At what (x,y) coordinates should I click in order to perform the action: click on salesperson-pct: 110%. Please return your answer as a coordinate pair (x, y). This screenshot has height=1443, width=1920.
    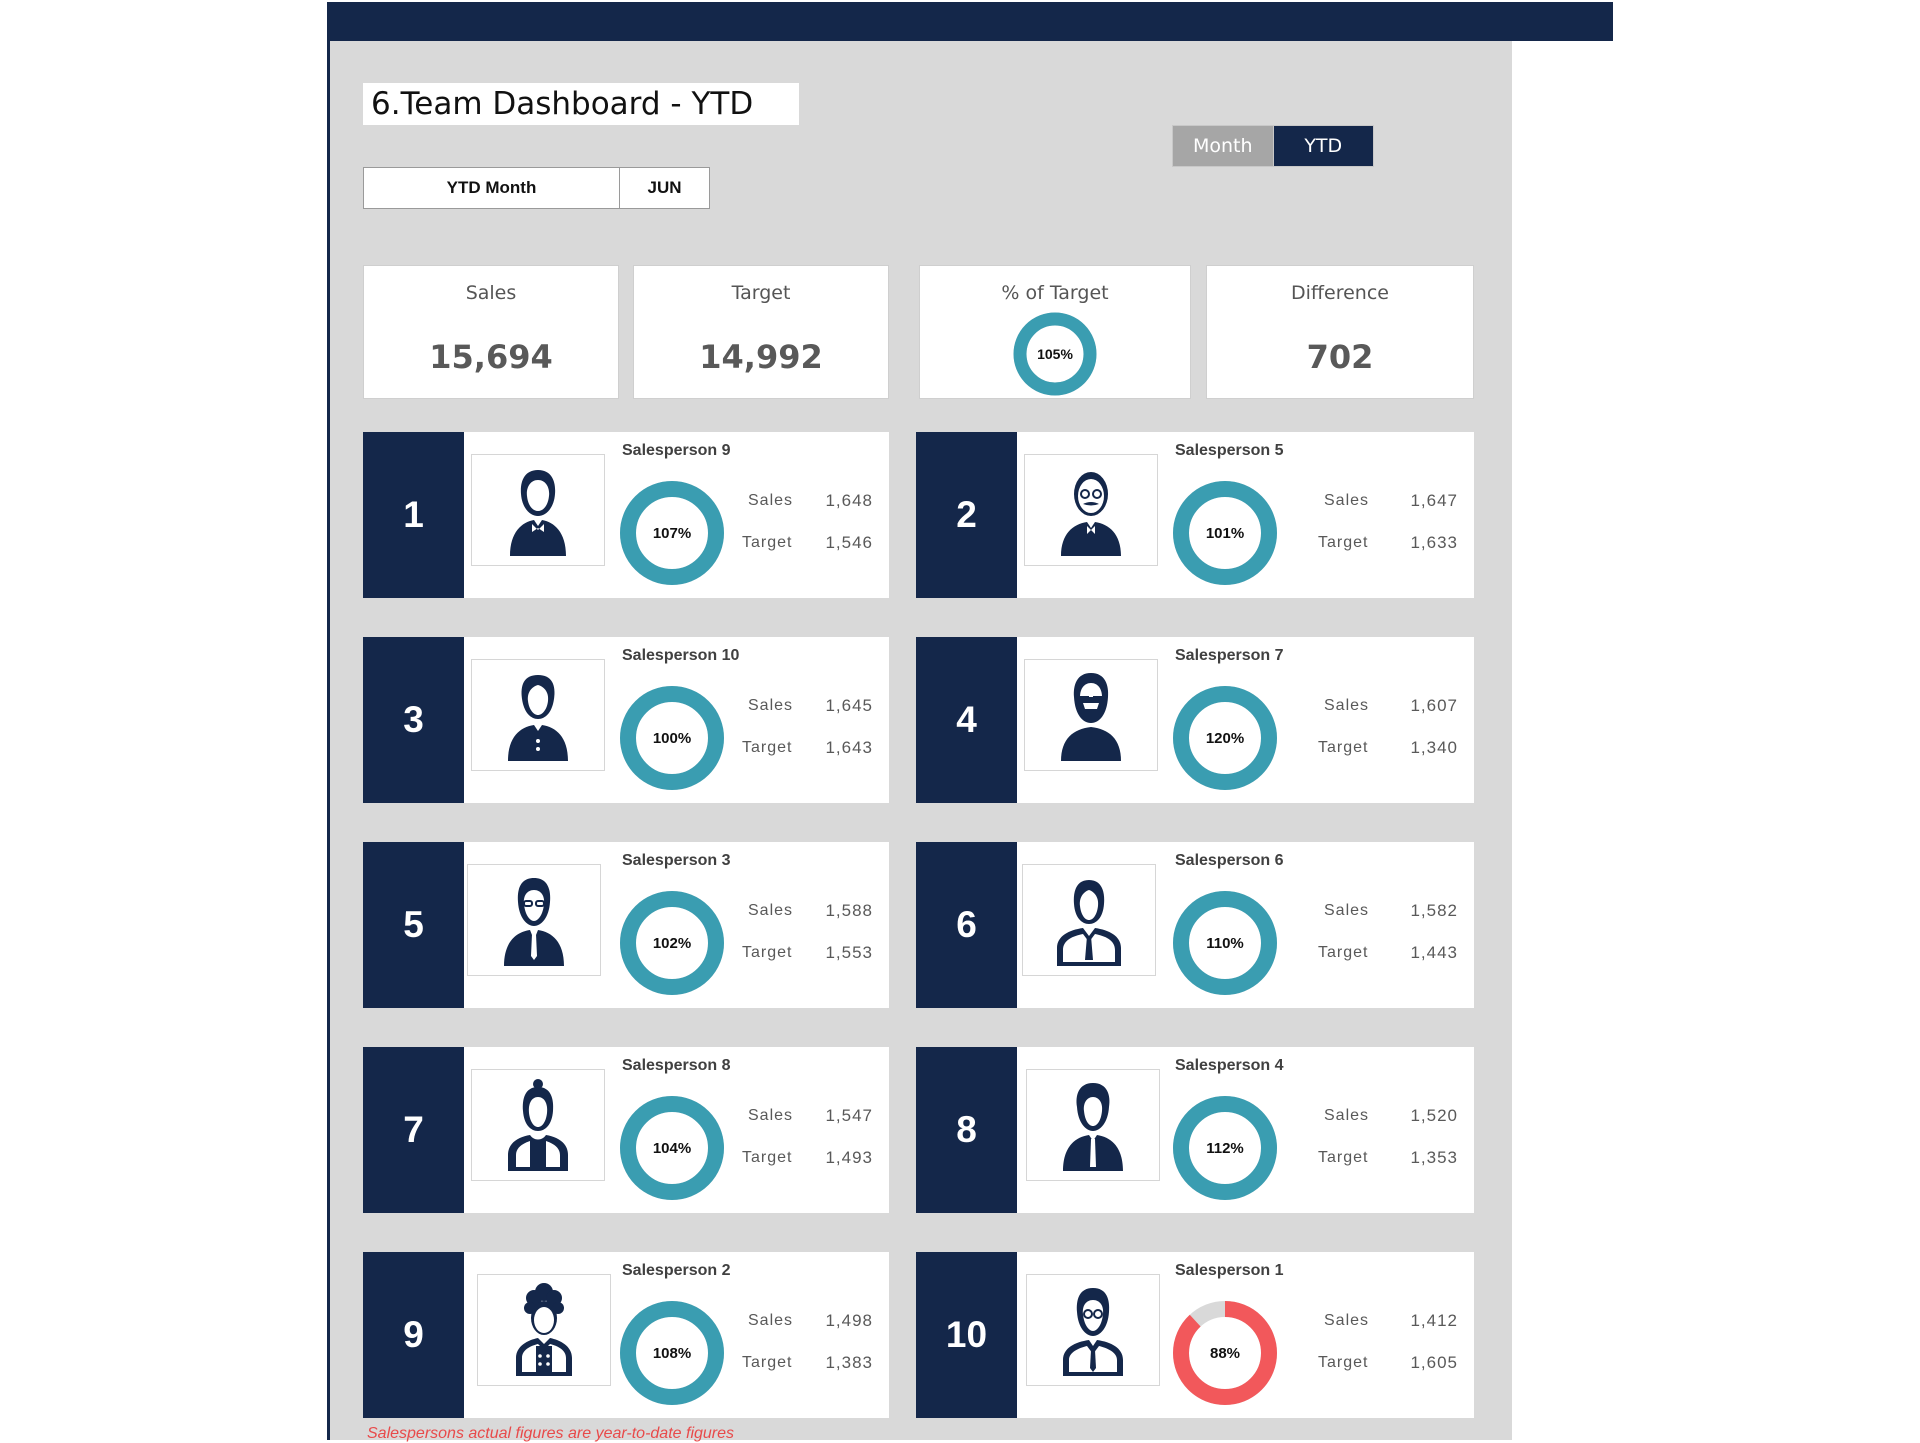
    Looking at the image, I should click on (1225, 943).